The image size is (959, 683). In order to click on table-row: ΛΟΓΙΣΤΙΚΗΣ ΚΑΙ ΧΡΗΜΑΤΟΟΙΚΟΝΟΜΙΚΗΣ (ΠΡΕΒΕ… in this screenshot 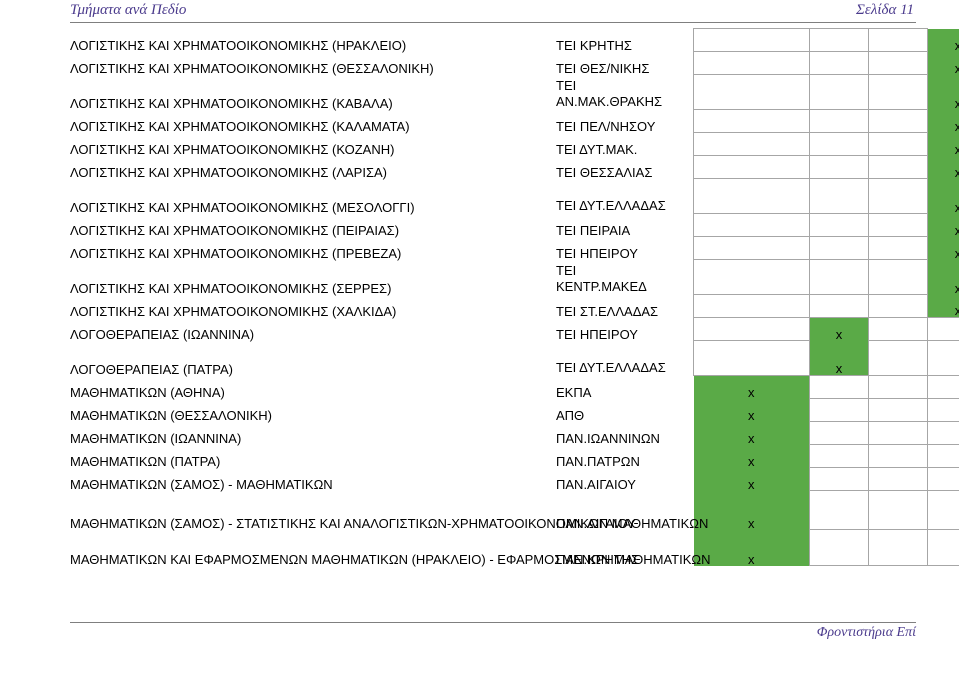, I will do `click(513, 248)`.